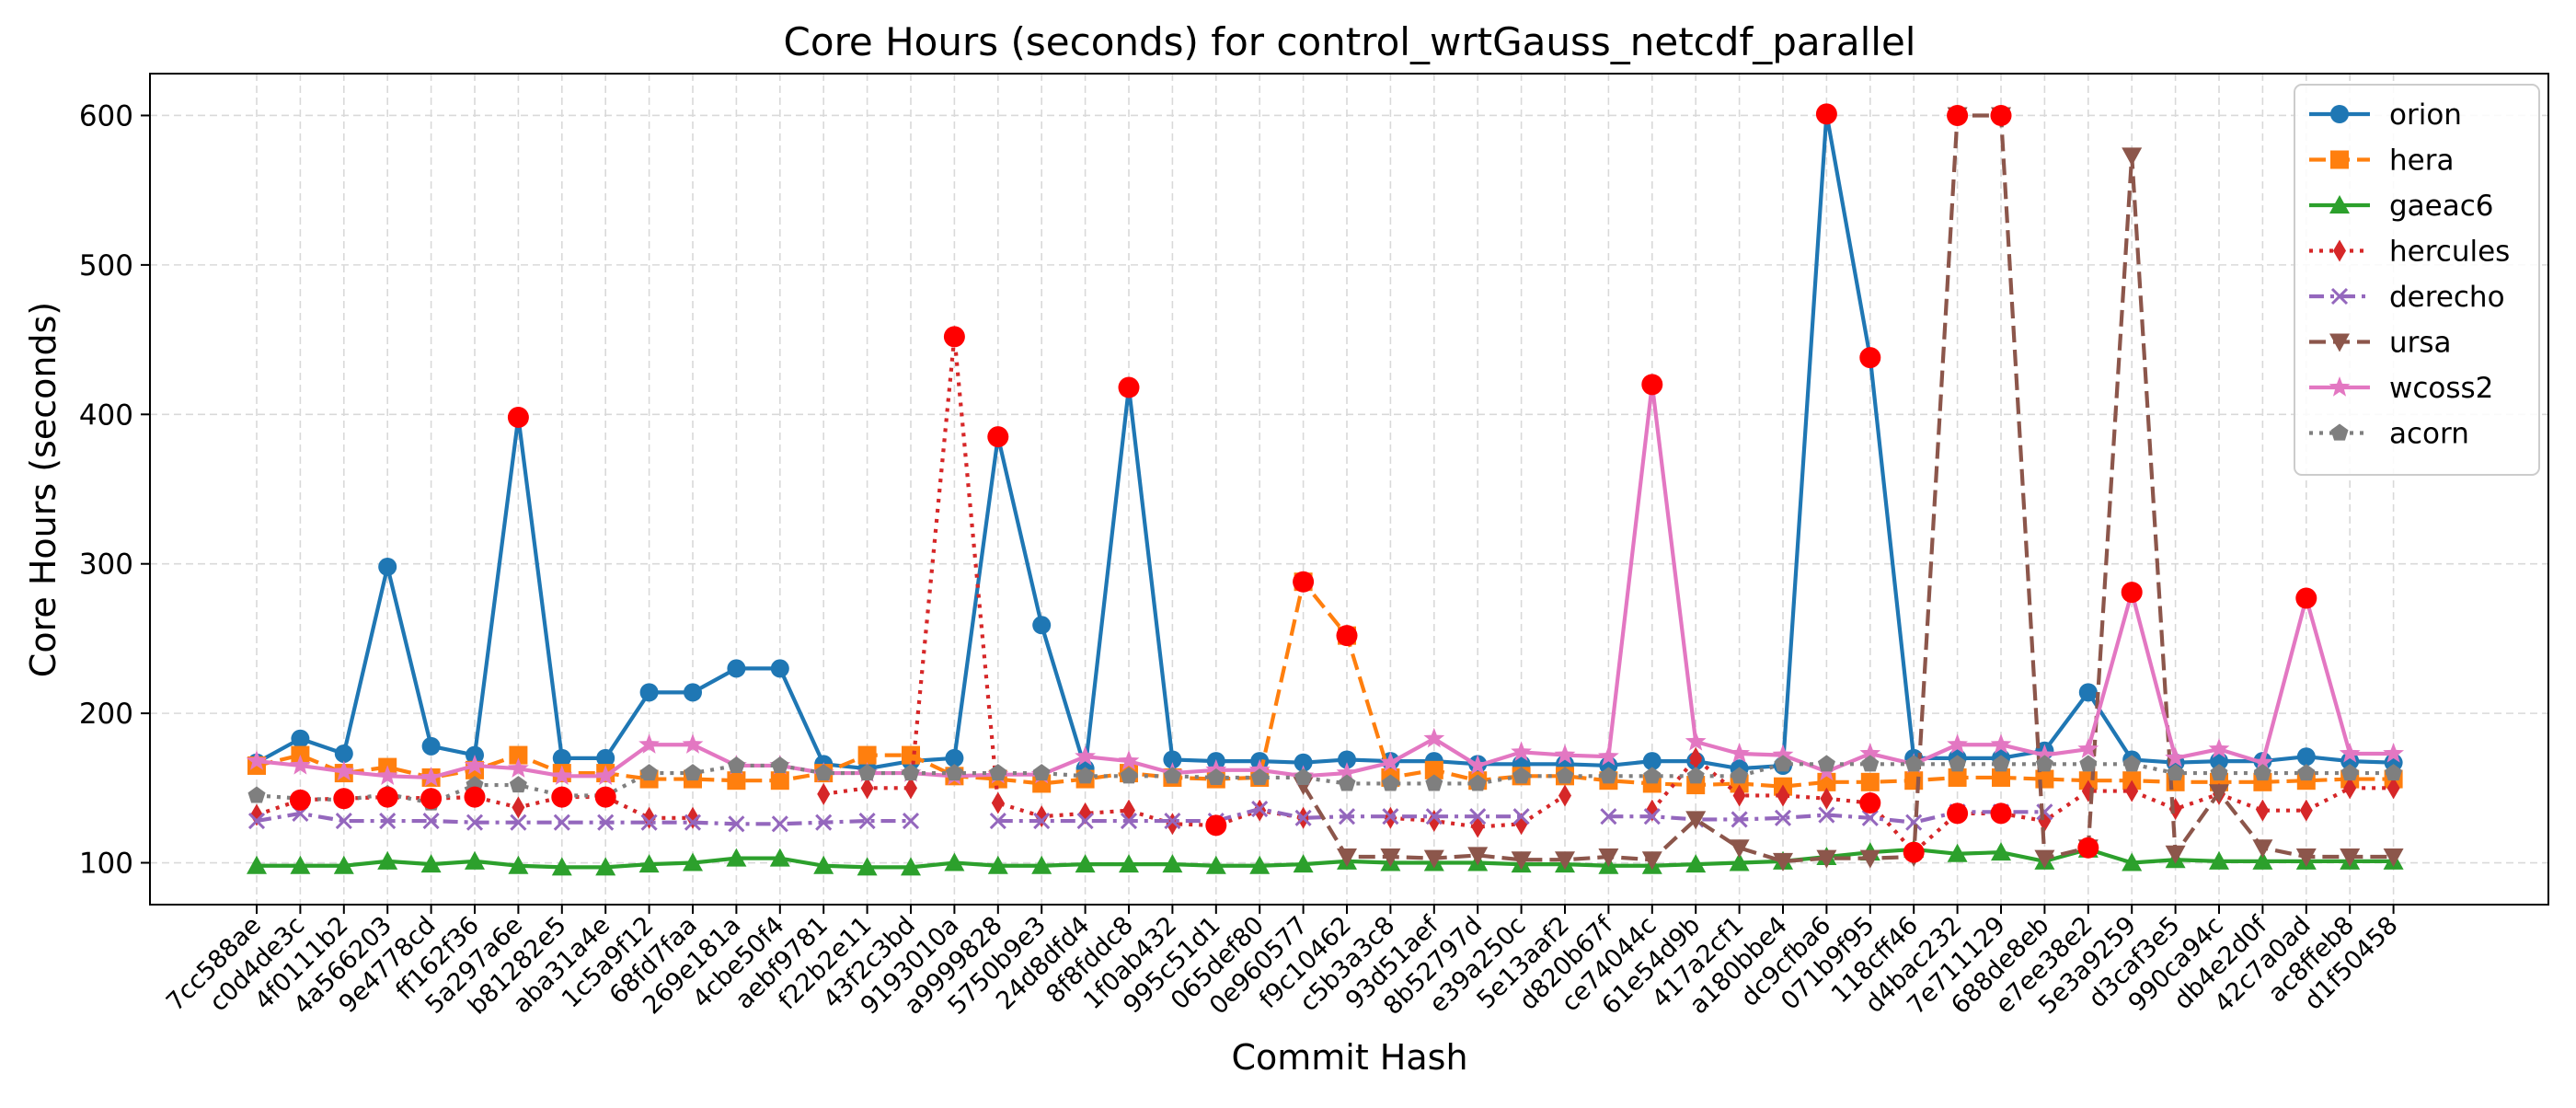 The image size is (2576, 1108). Describe the element at coordinates (106, 116) in the screenshot. I see `y-tick-label: 600` at that location.